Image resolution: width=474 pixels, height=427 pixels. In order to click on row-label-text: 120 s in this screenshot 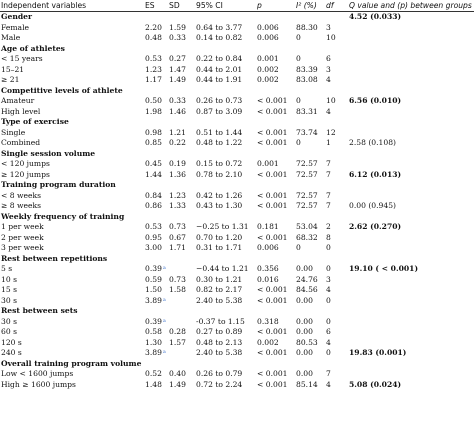, I will do `click(11, 342)`.